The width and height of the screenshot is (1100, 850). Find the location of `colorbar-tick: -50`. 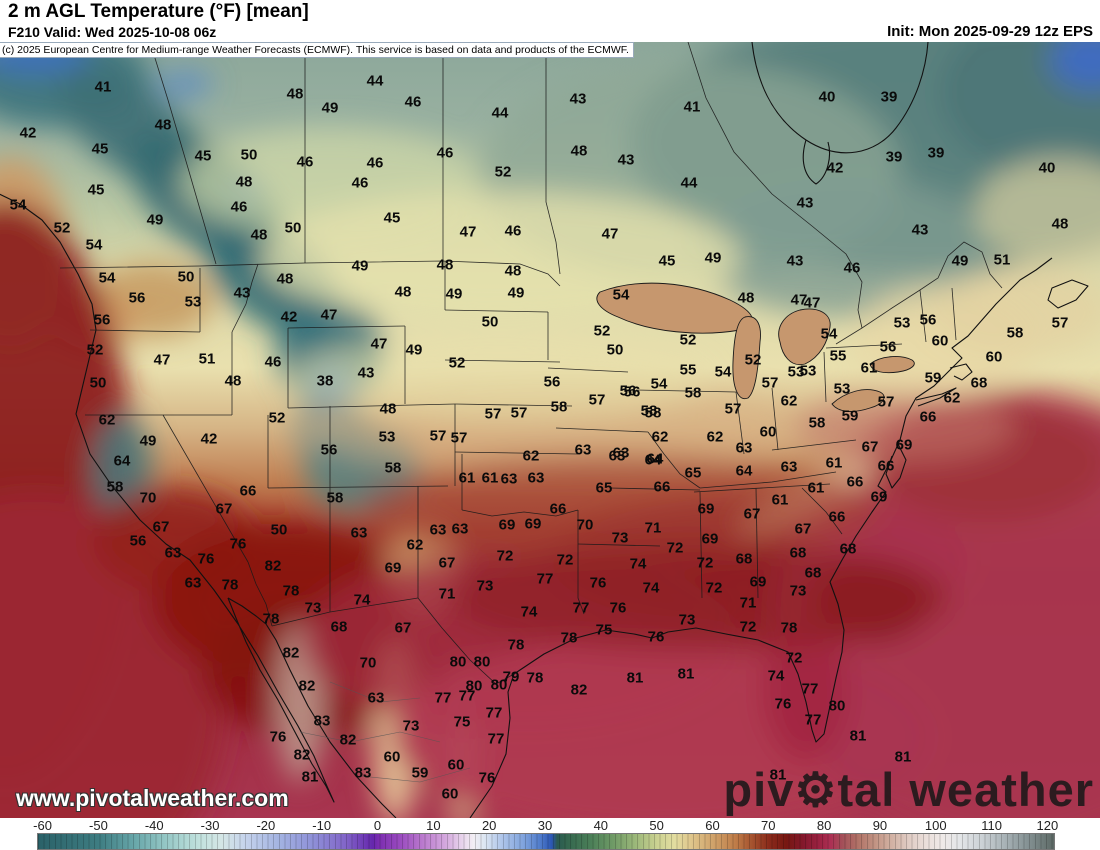

colorbar-tick: -50 is located at coordinates (98, 825).